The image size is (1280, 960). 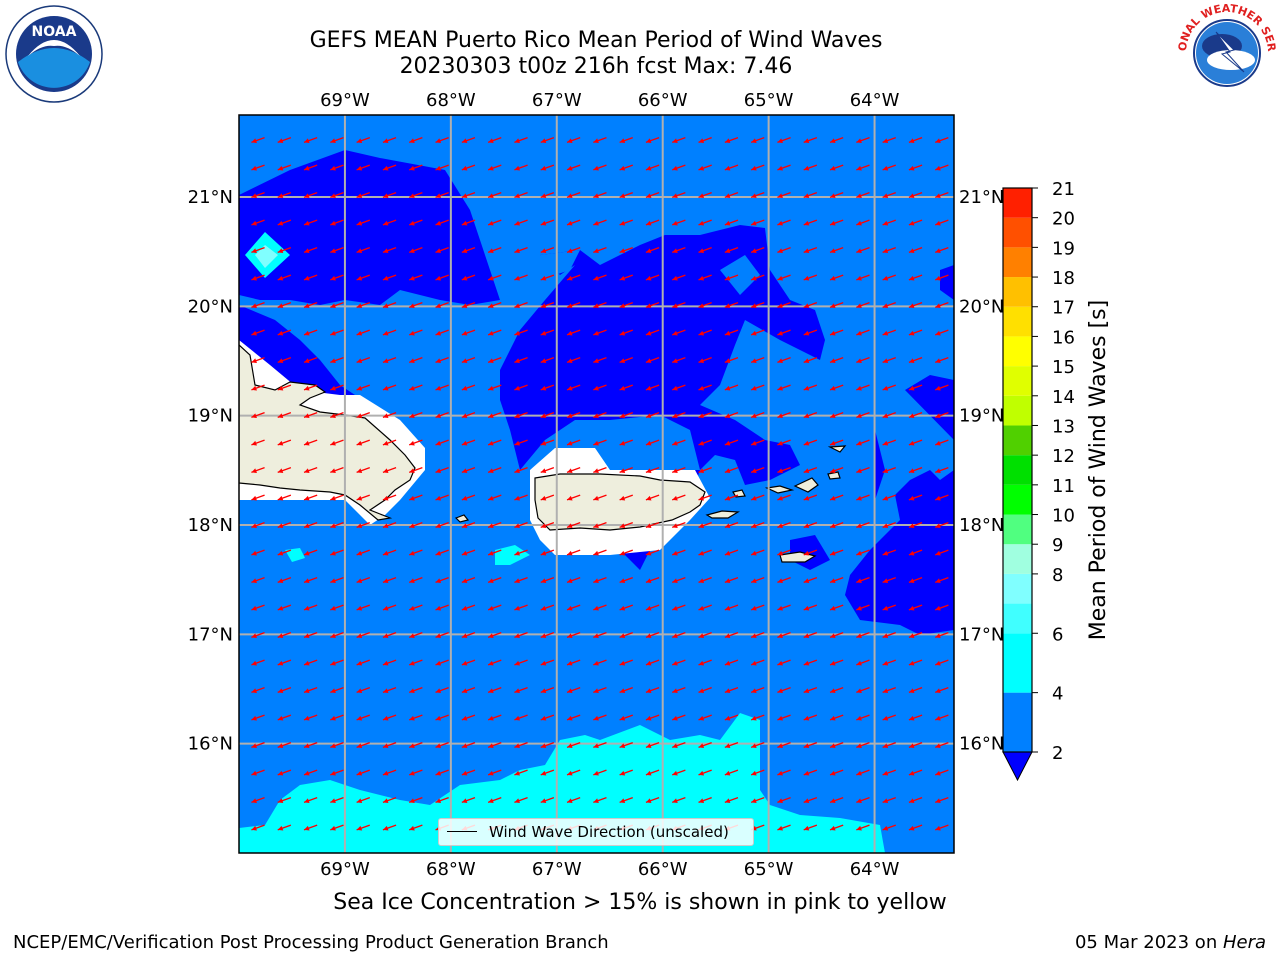 What do you see at coordinates (663, 869) in the screenshot?
I see `lon-tick-label-bottom: 66°W` at bounding box center [663, 869].